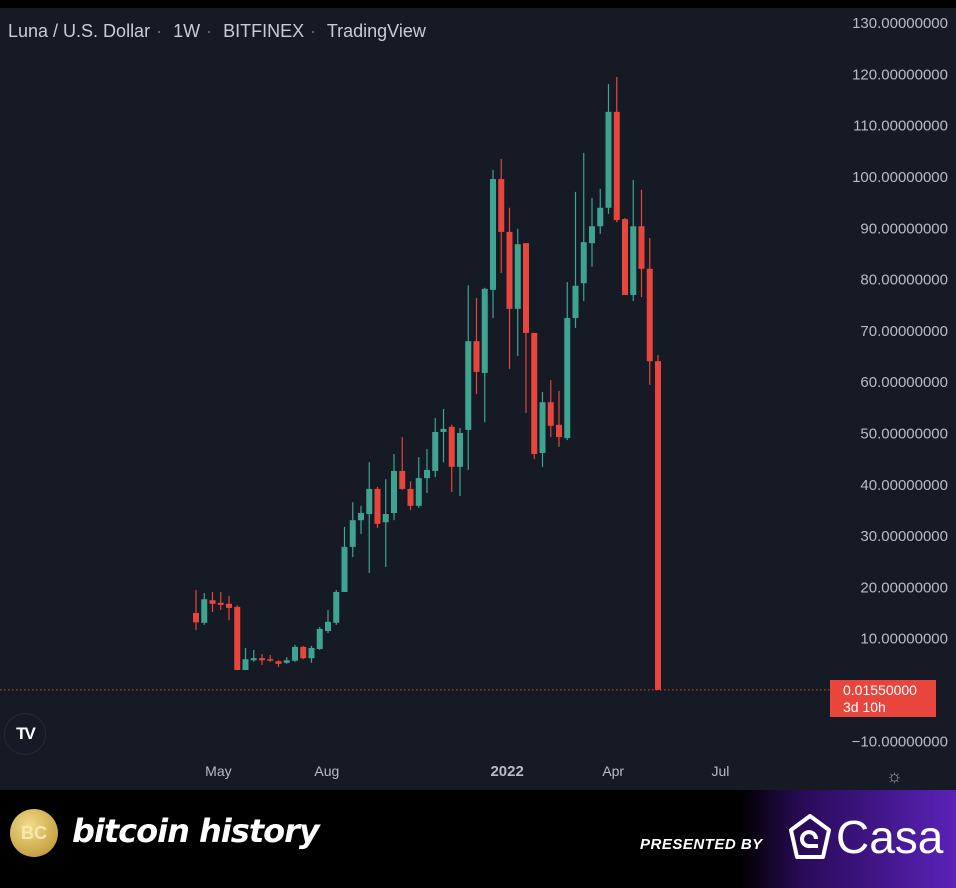 This screenshot has width=956, height=888. Describe the element at coordinates (890, 837) in the screenshot. I see `sponsor-name: Casa` at that location.